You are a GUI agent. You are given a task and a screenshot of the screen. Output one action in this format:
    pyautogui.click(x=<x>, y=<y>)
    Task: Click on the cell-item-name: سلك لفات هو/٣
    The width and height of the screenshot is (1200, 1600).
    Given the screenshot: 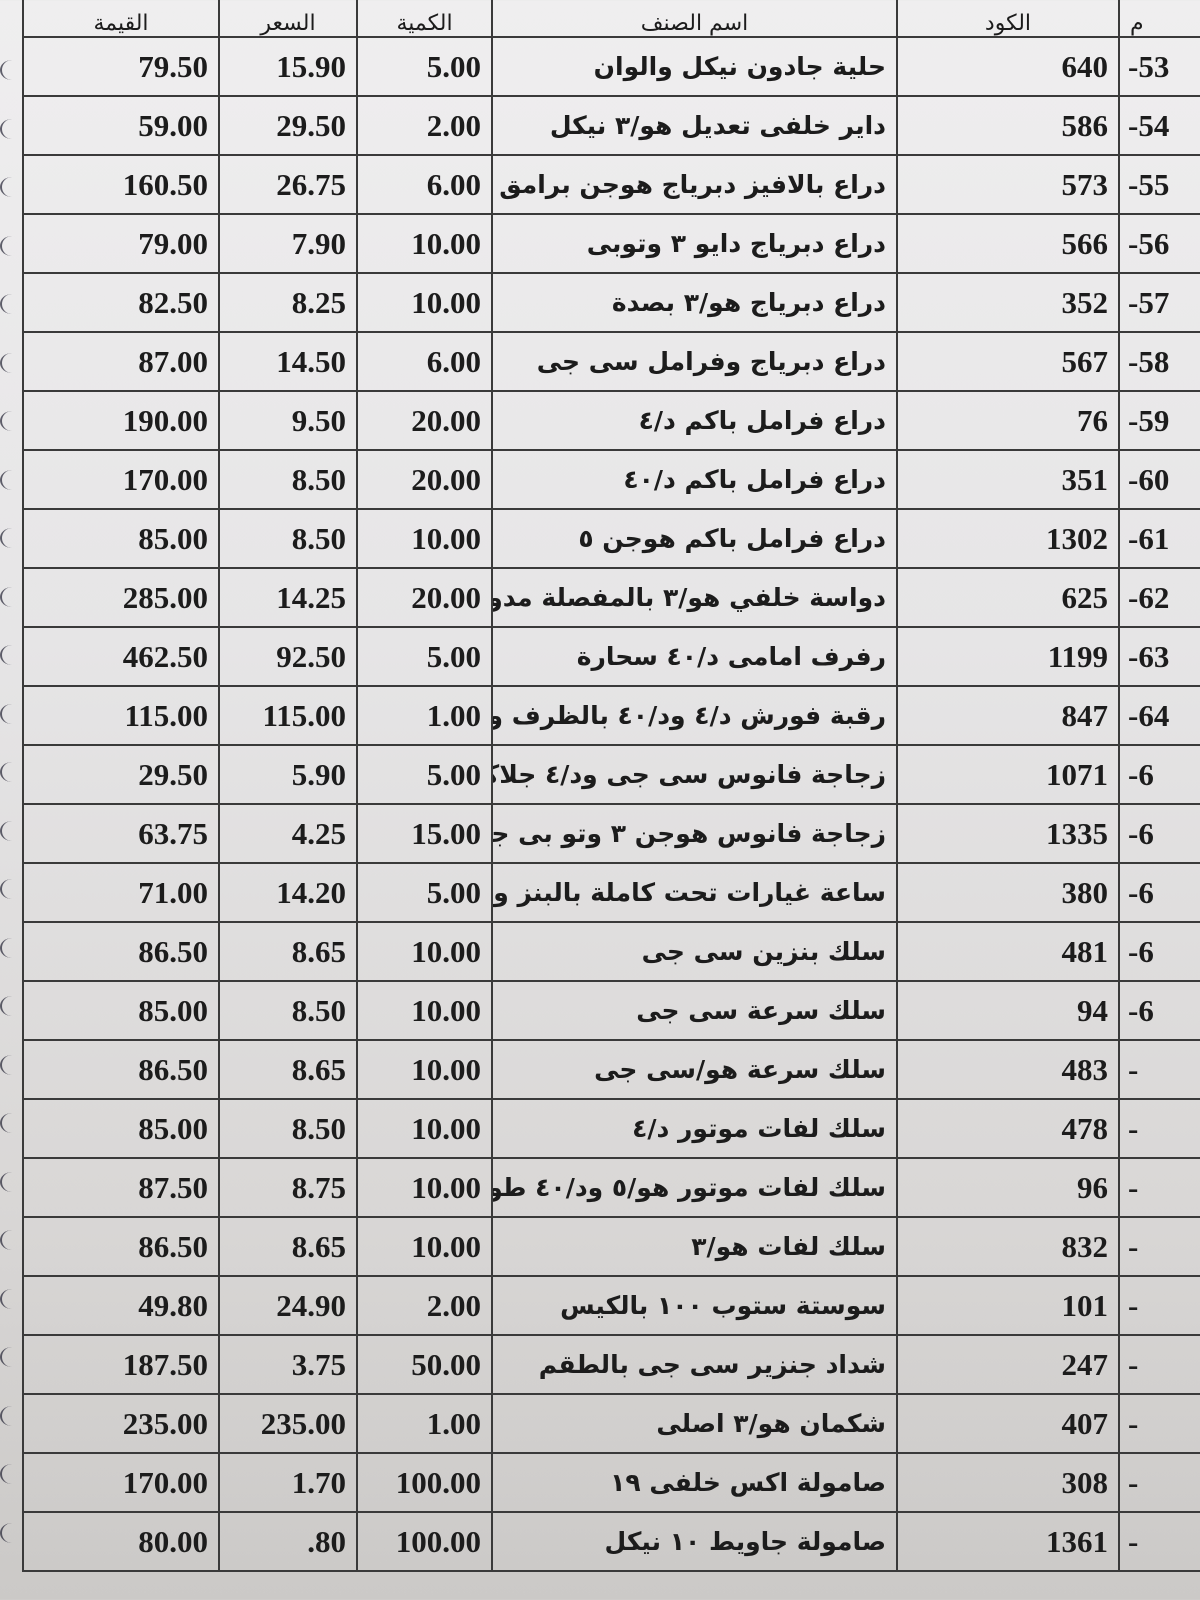 What is the action you would take?
    pyautogui.click(x=694, y=1246)
    